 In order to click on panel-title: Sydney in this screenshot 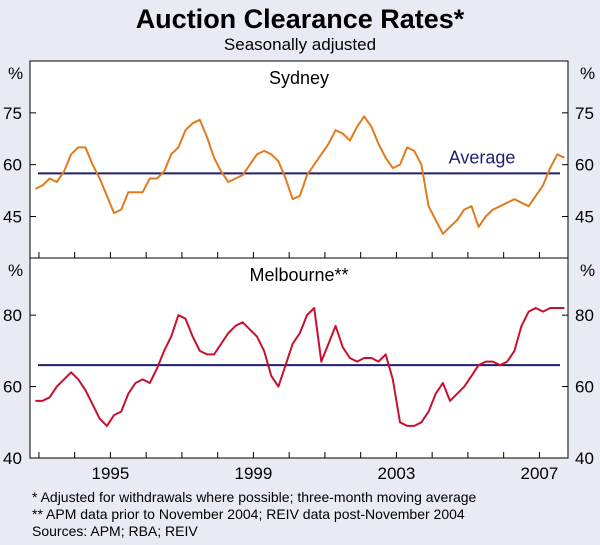, I will do `click(299, 78)`.